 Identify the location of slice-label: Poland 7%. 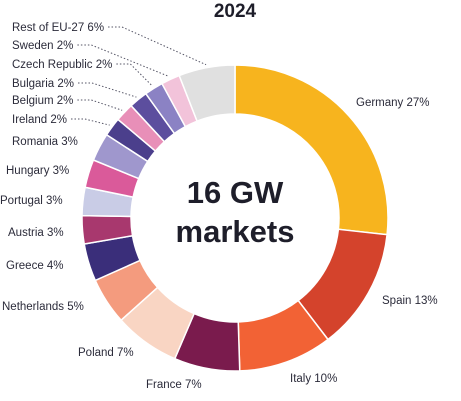
(106, 353).